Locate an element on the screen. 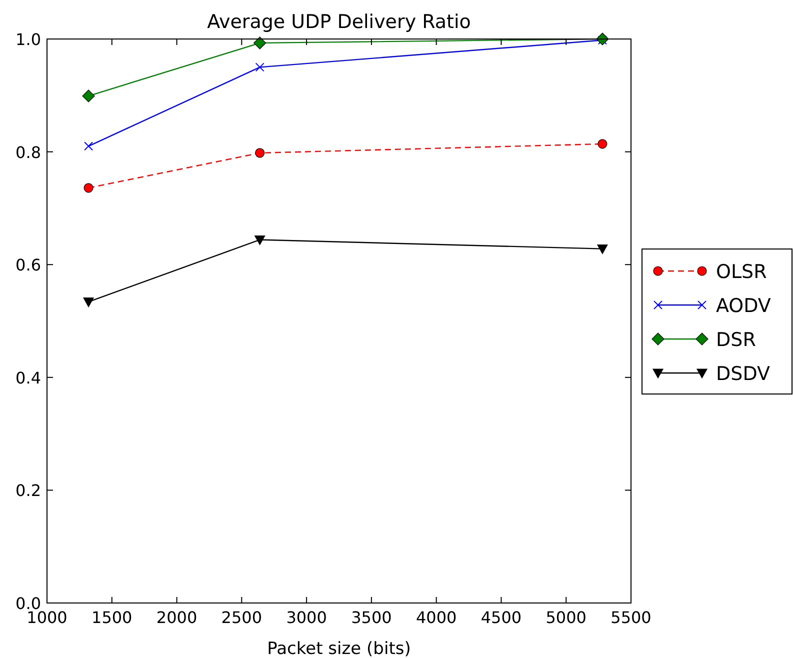  y-tick-label: 0.8 is located at coordinates (28, 152).